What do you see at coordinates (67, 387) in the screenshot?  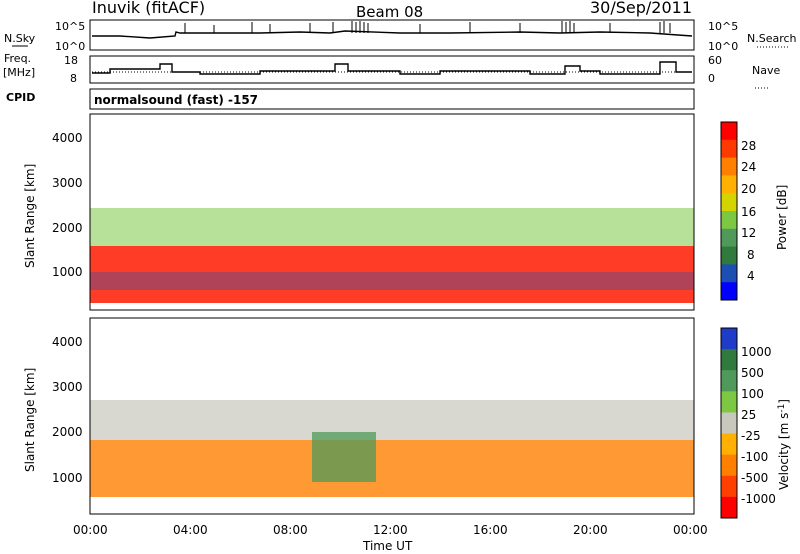 I see `velocity-ytick-3000: 3000` at bounding box center [67, 387].